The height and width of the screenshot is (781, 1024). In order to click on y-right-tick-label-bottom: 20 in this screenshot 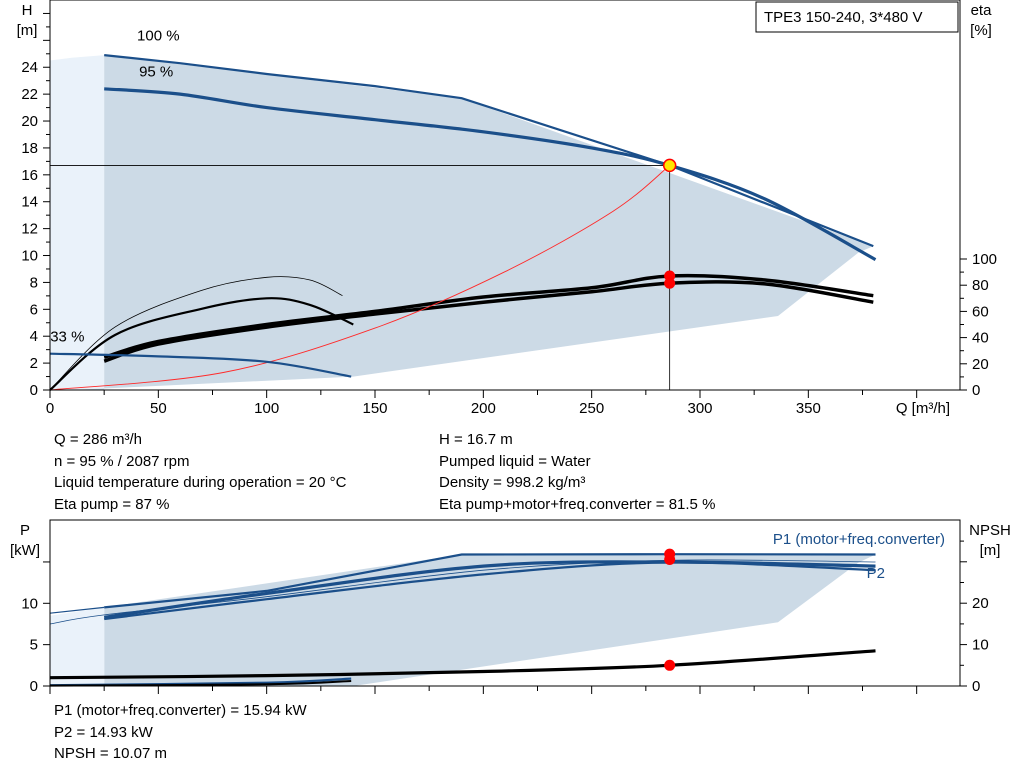, I will do `click(980, 603)`.